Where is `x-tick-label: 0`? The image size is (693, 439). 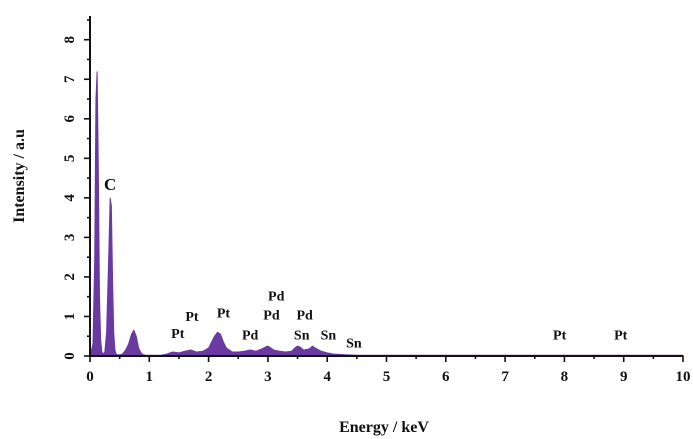
x-tick-label: 0 is located at coordinates (90, 377).